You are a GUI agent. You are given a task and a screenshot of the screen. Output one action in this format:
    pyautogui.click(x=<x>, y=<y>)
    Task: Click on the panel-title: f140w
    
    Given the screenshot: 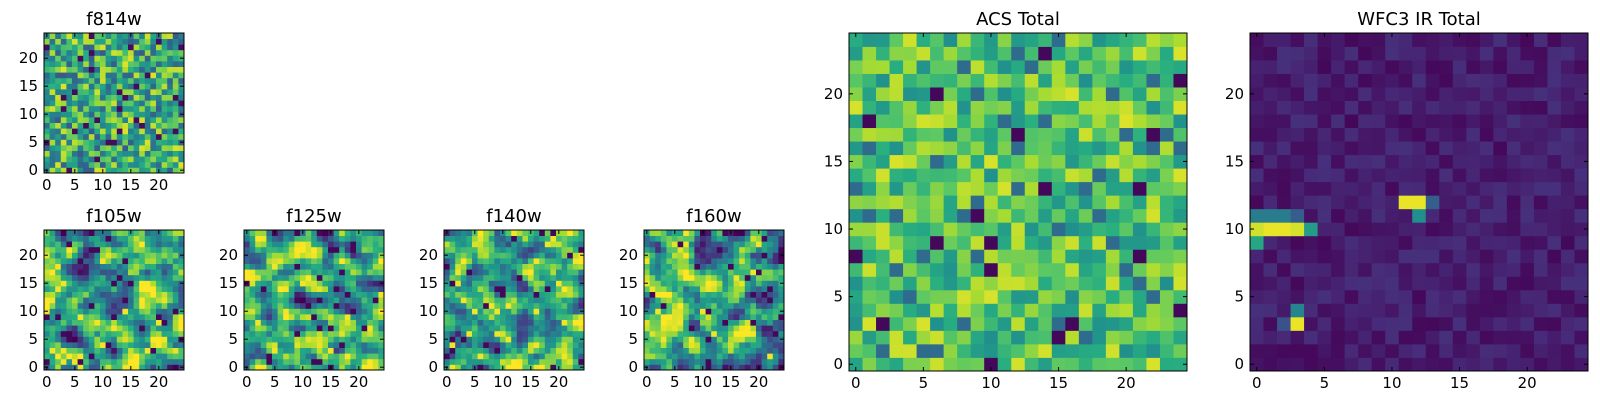 What is the action you would take?
    pyautogui.click(x=513, y=216)
    